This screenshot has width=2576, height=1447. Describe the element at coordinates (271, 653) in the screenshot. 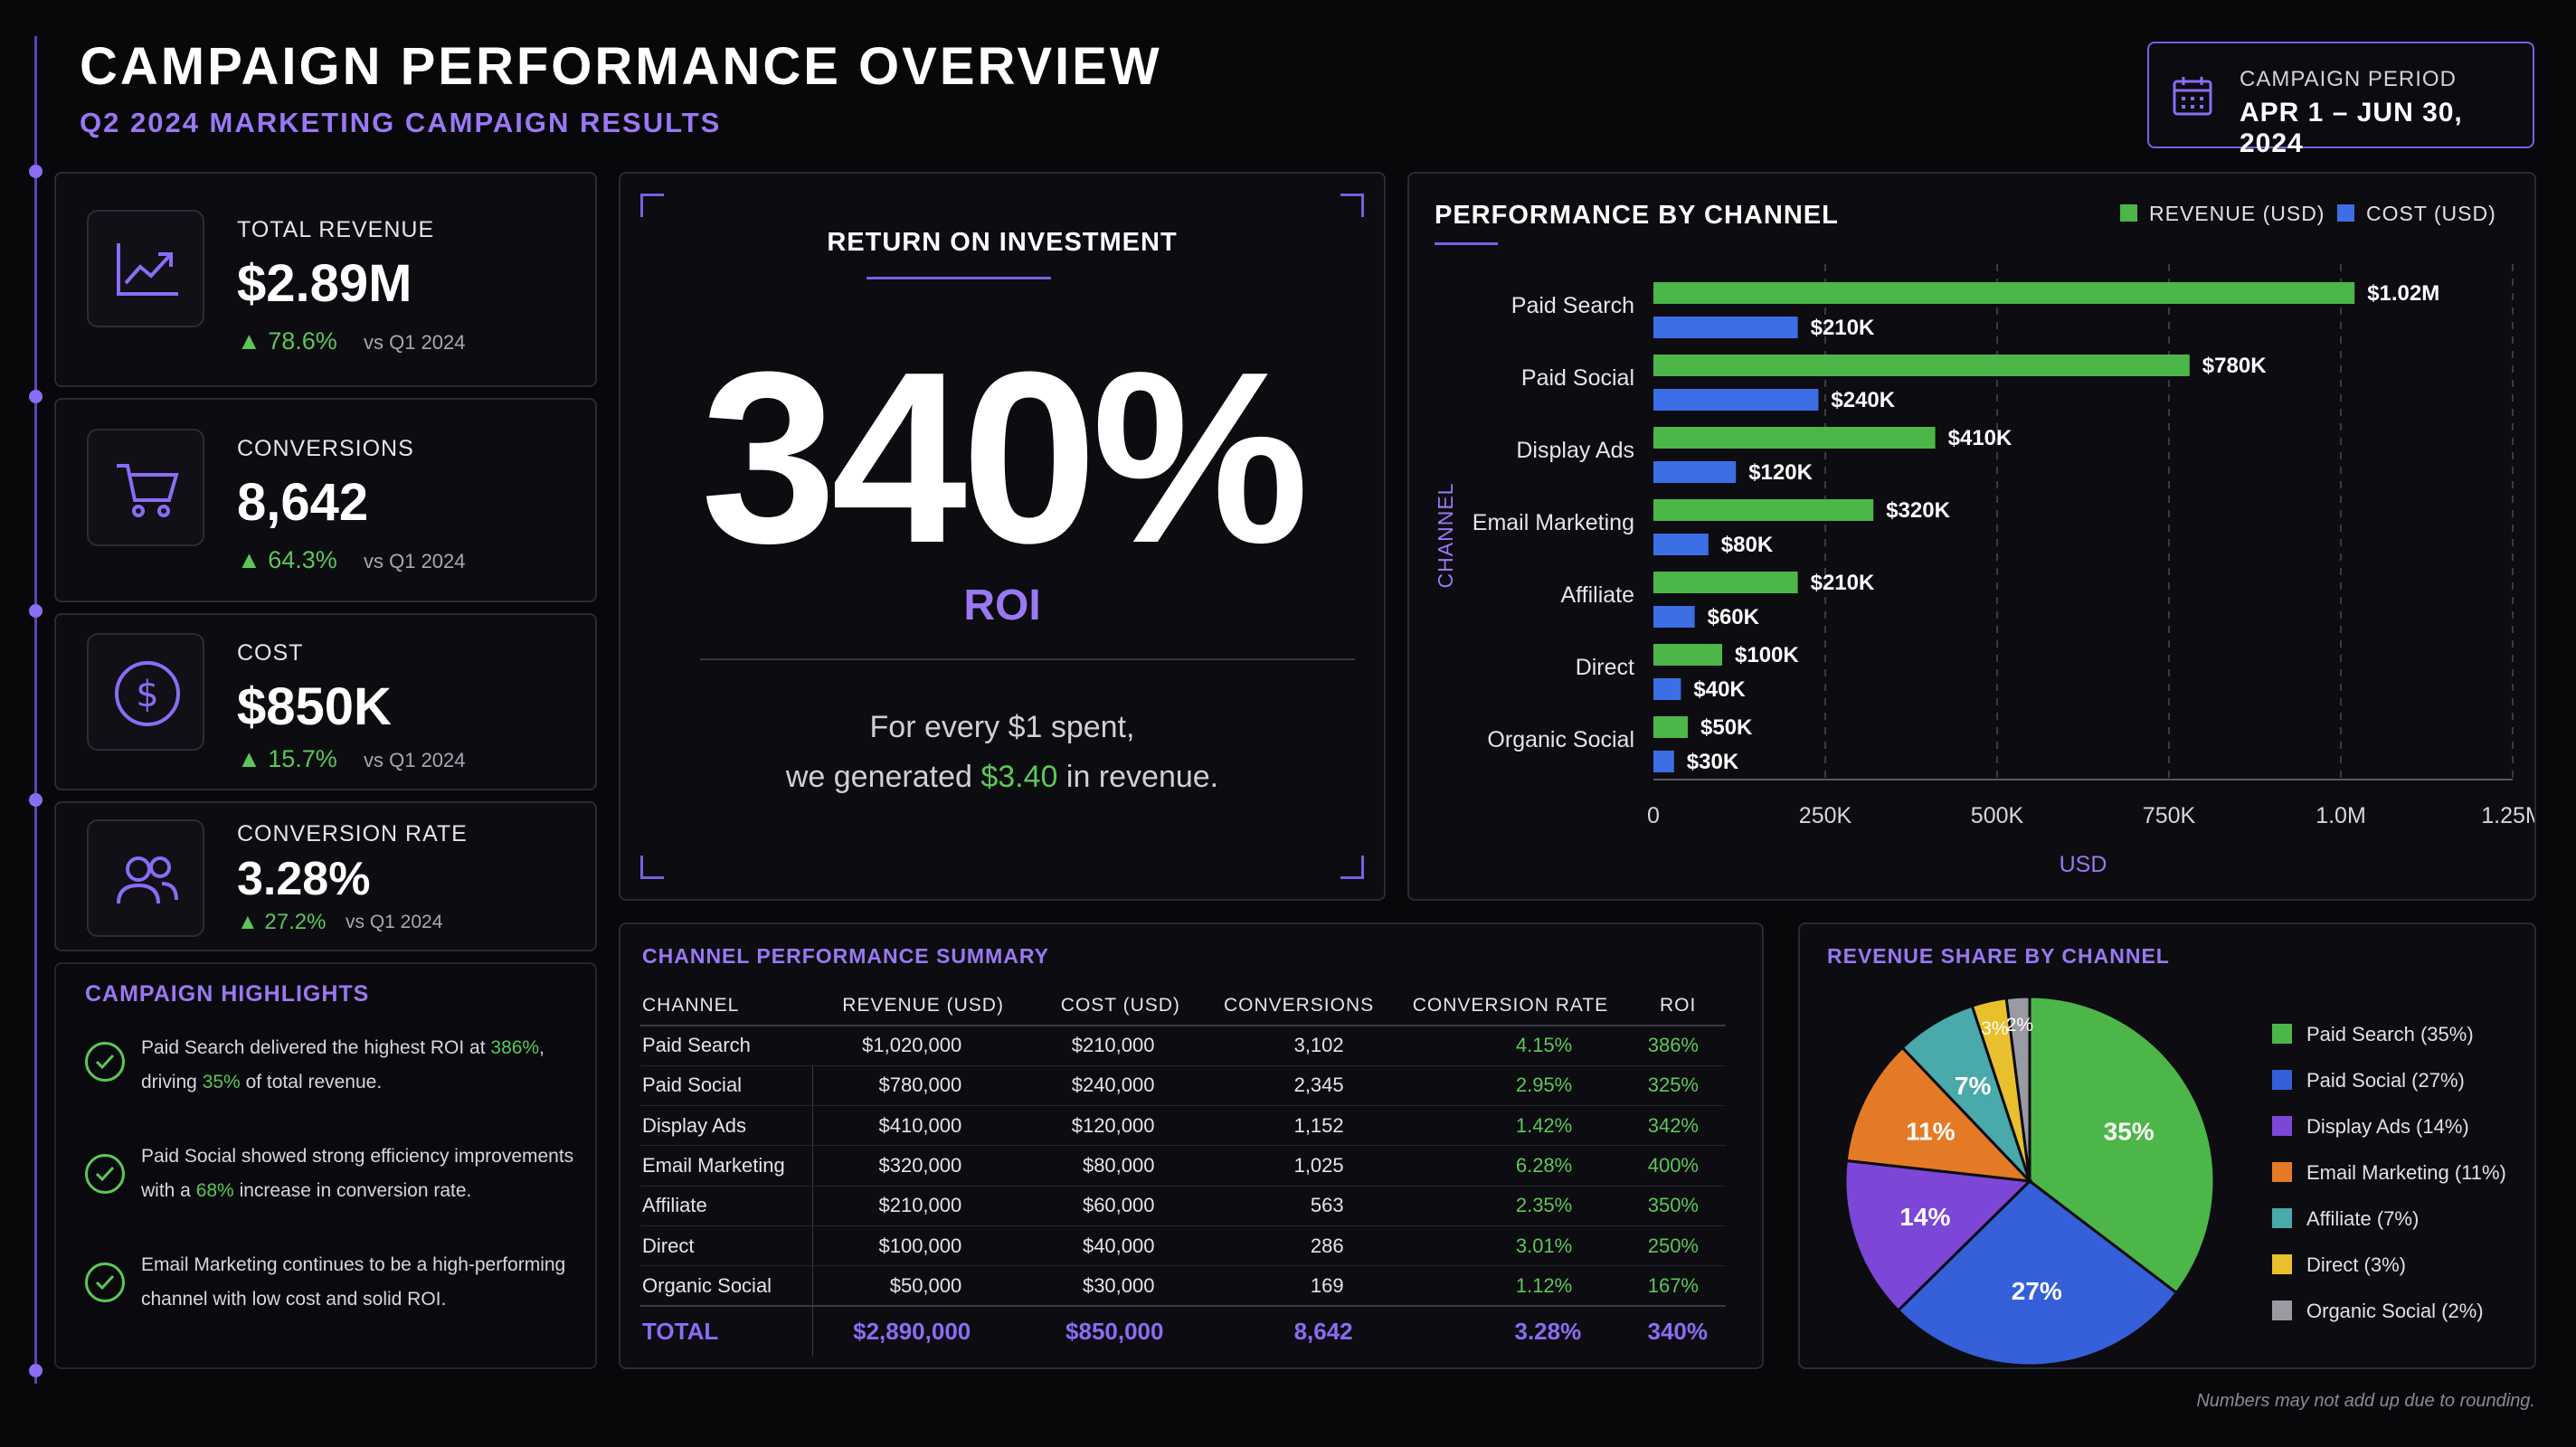

I see `kpi-label: COST` at that location.